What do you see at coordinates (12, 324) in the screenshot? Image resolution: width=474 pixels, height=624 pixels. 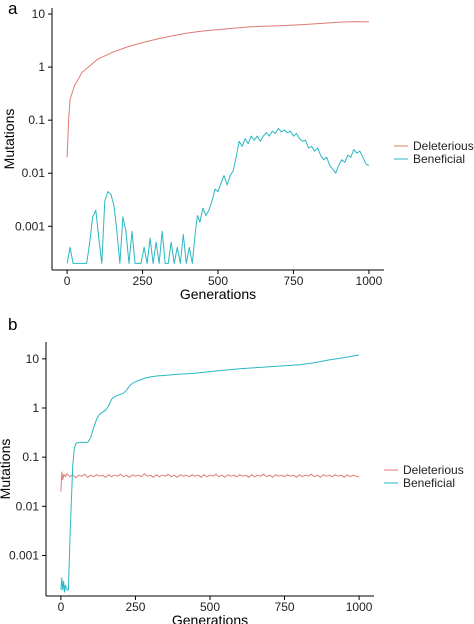 I see `panel-label: b` at bounding box center [12, 324].